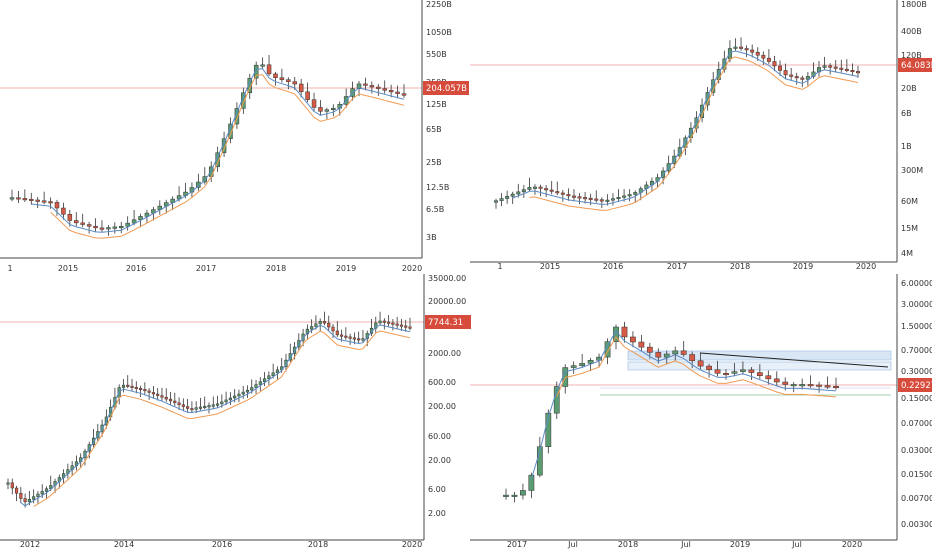 The width and height of the screenshot is (932, 554). Describe the element at coordinates (439, 4) in the screenshot. I see `y-tick-label: 2250B` at that location.